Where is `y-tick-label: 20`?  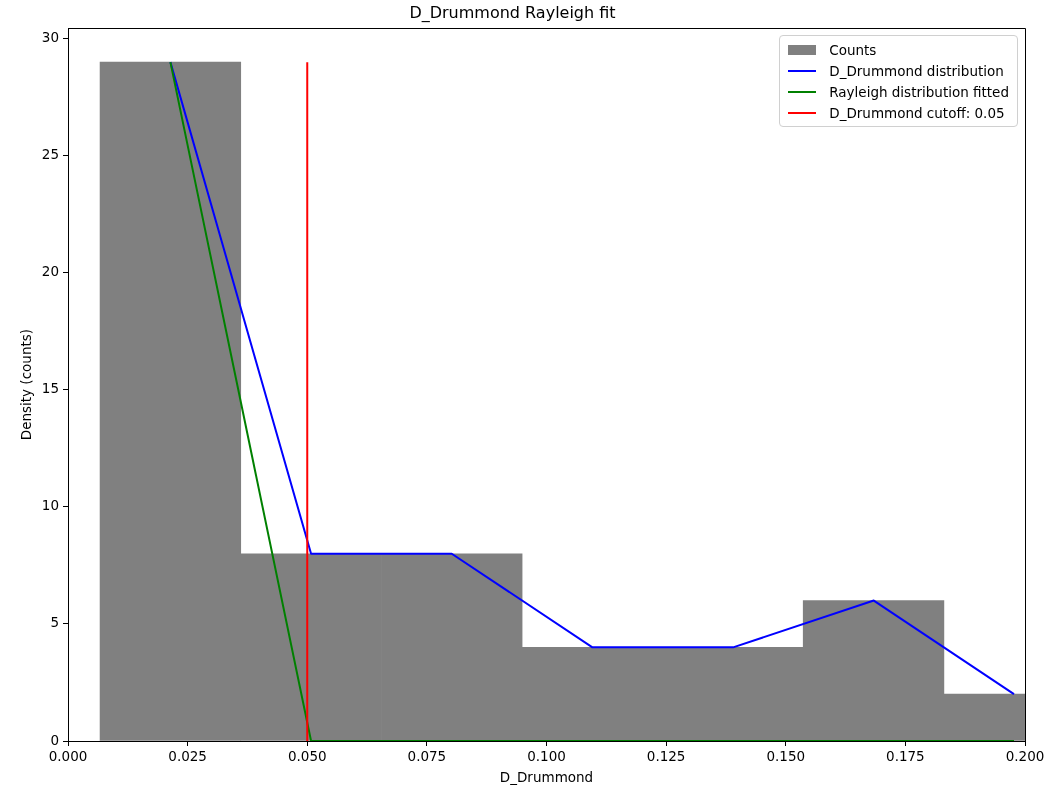
y-tick-label: 20 is located at coordinates (50, 271).